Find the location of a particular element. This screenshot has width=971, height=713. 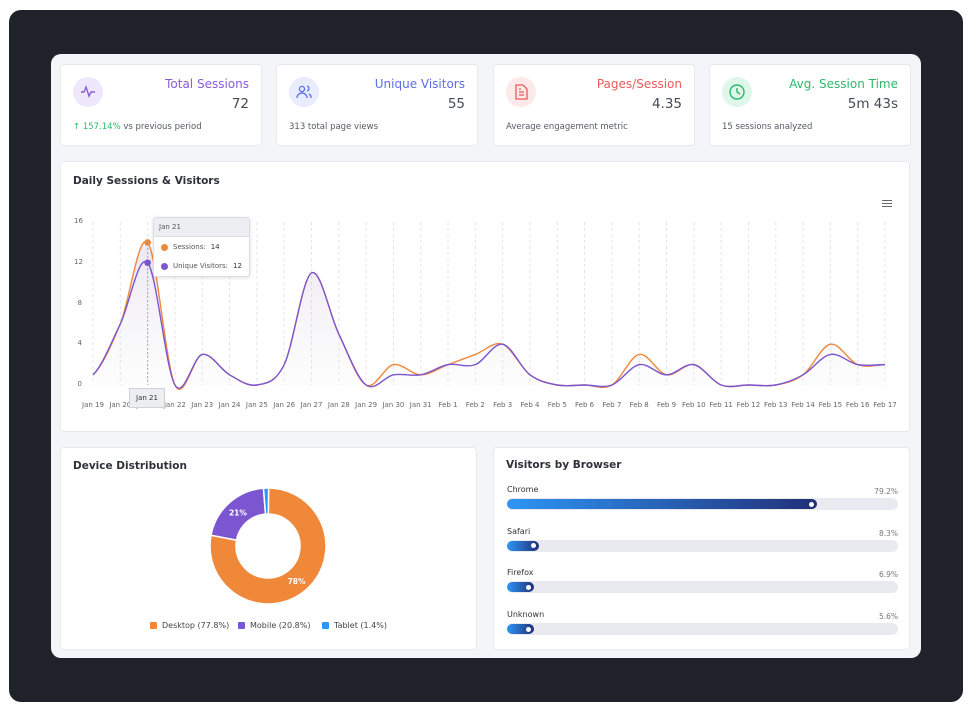

tooltip-label: Unique Visitors: is located at coordinates (200, 266).